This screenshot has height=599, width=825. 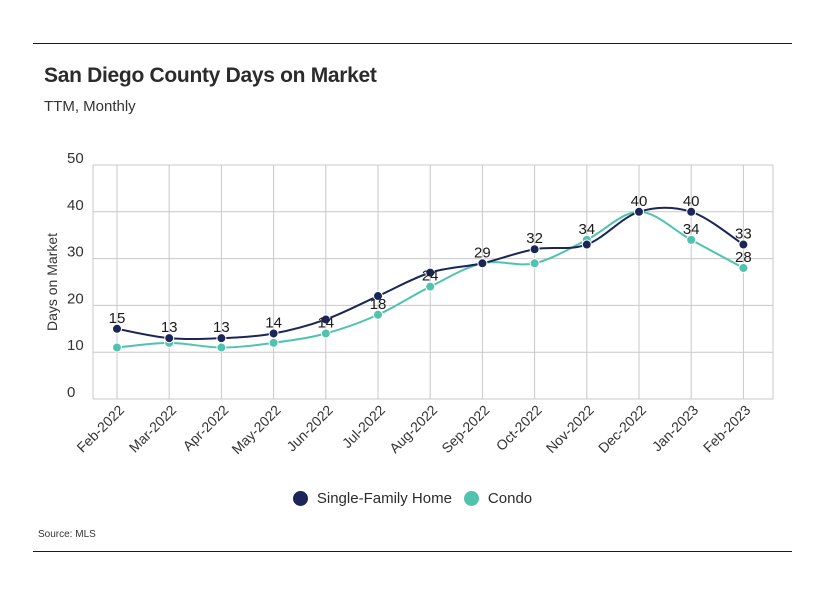 I want to click on x-tick-label: Jan-2023, so click(x=675, y=428).